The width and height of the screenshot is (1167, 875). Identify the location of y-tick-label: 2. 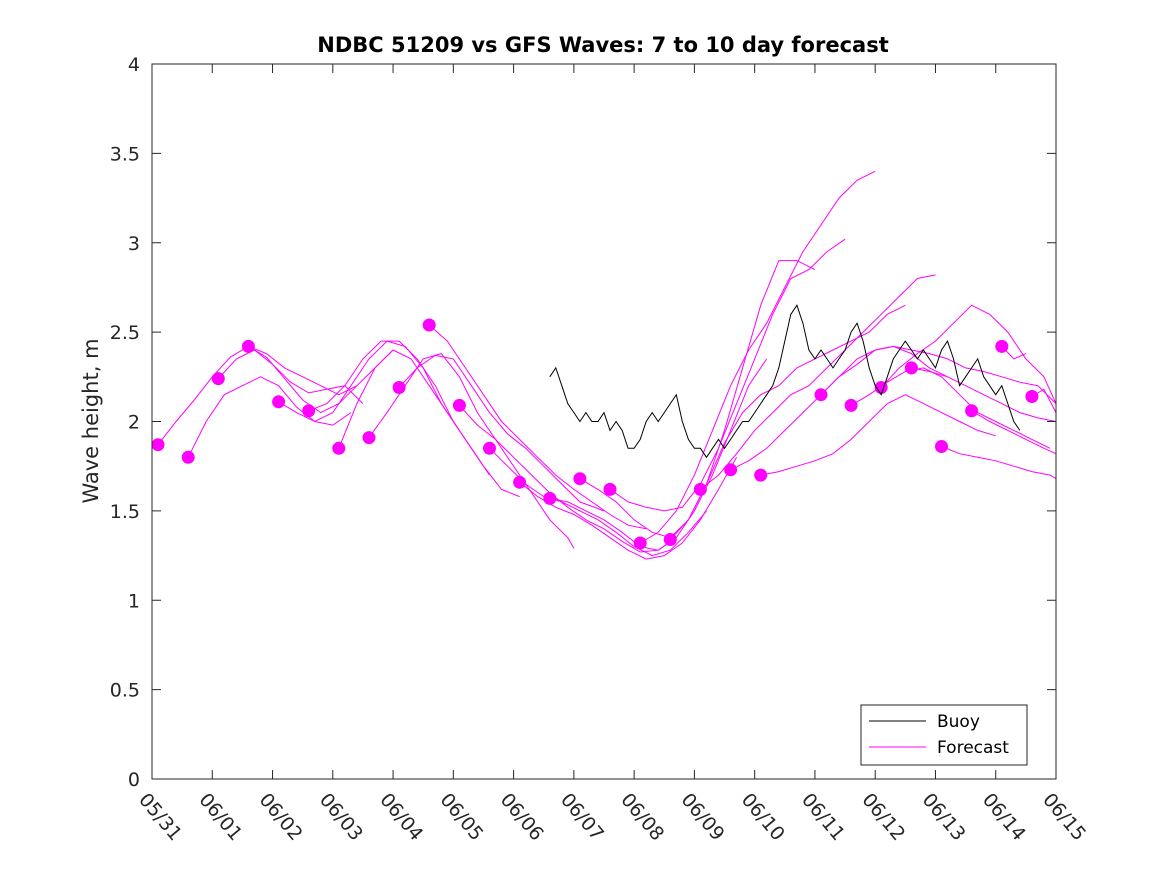
(134, 423).